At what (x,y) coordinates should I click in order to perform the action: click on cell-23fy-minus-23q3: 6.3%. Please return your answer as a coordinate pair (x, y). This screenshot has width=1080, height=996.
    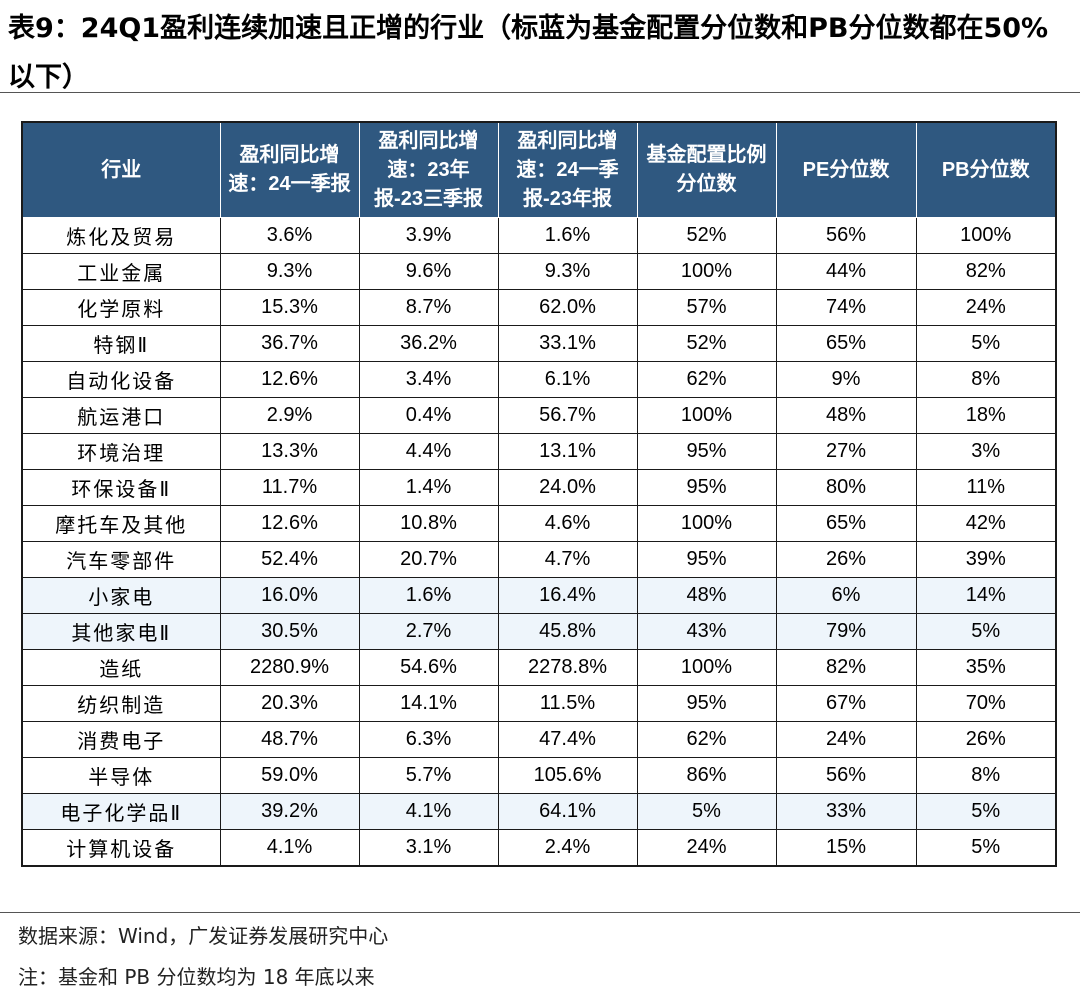
    Looking at the image, I should click on (428, 739).